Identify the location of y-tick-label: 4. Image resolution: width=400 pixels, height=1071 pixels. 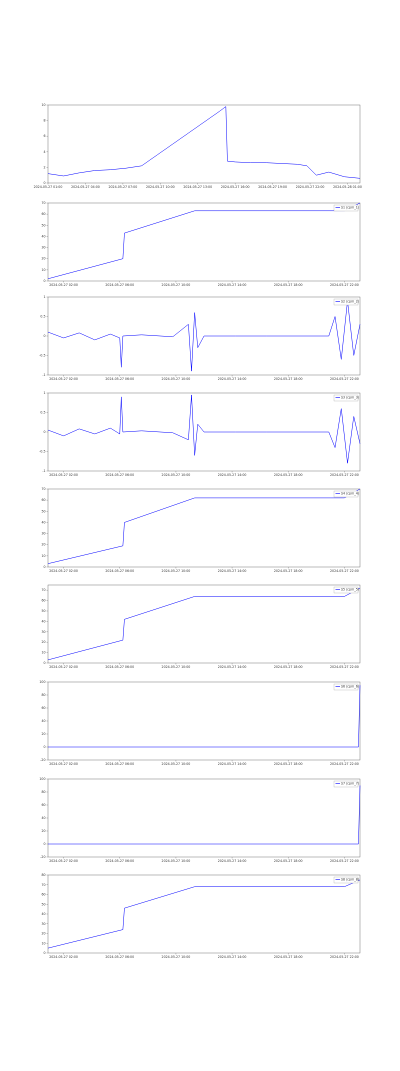
(44, 152).